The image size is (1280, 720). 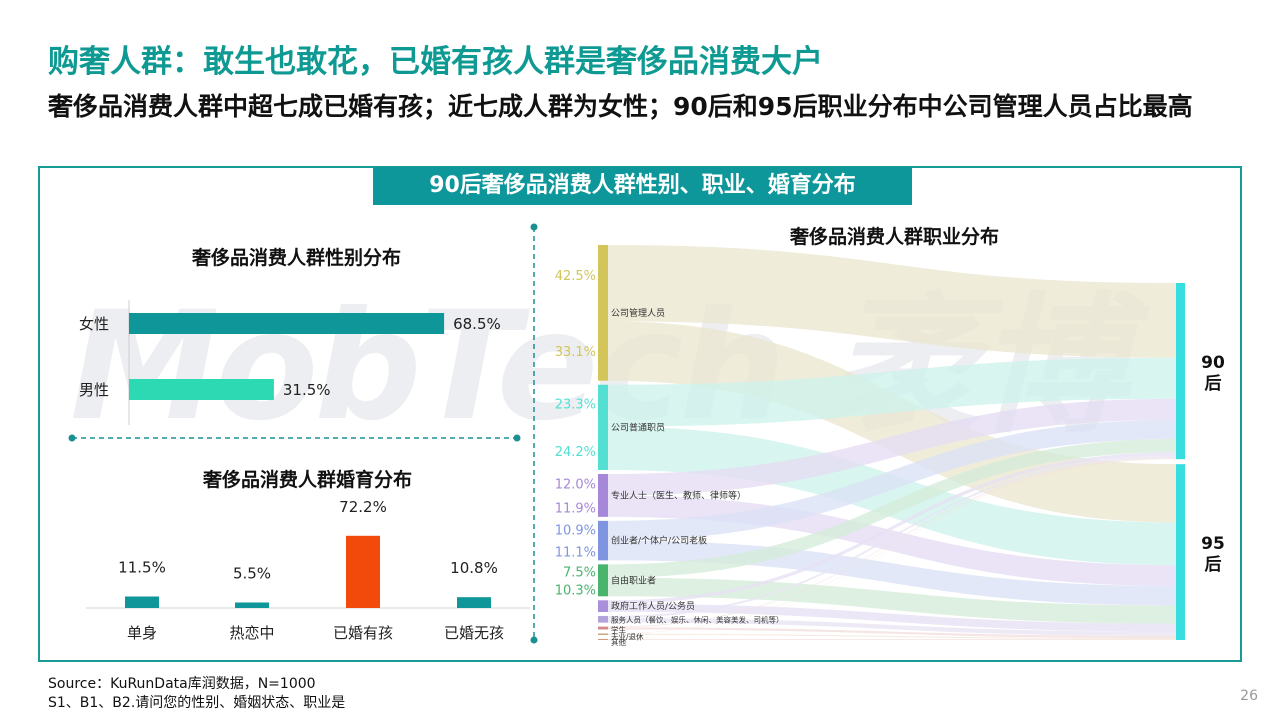 I want to click on gender-value-label: 31.5%, so click(x=307, y=390).